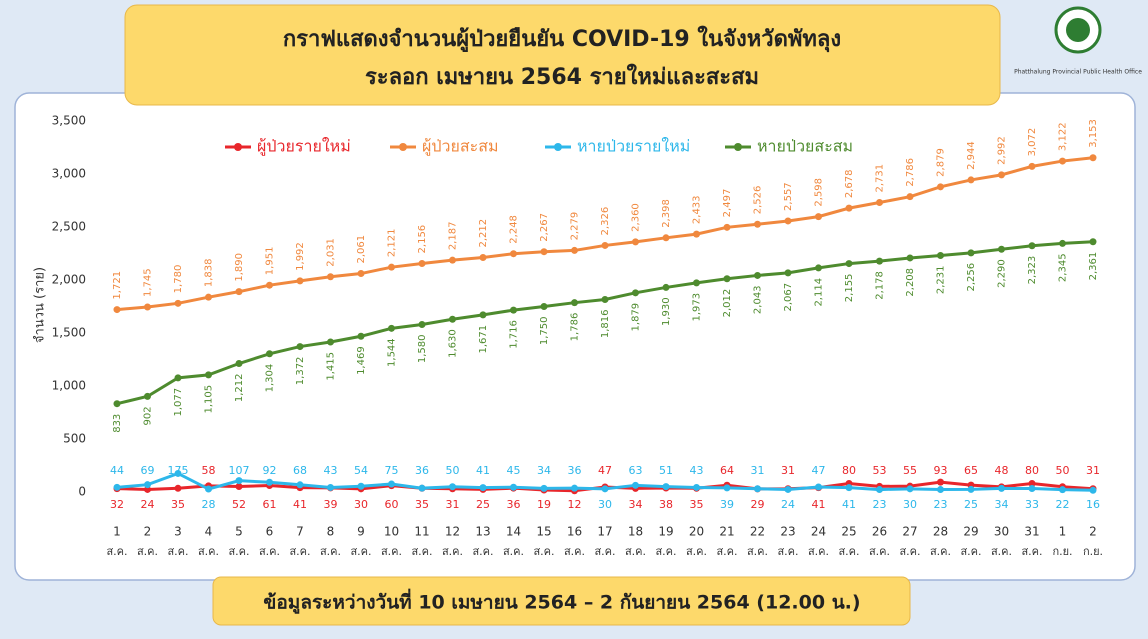 This screenshot has height=639, width=1148. What do you see at coordinates (40, 305) in the screenshot?
I see `y-axis-label: จำนวน (ราย)` at bounding box center [40, 305].